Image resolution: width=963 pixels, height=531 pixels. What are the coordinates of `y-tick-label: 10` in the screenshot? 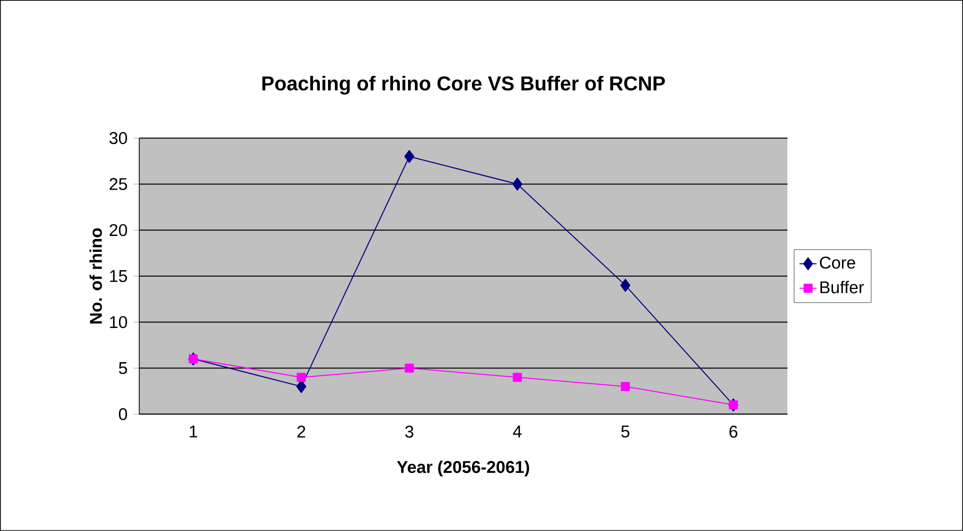 It's located at (119, 322).